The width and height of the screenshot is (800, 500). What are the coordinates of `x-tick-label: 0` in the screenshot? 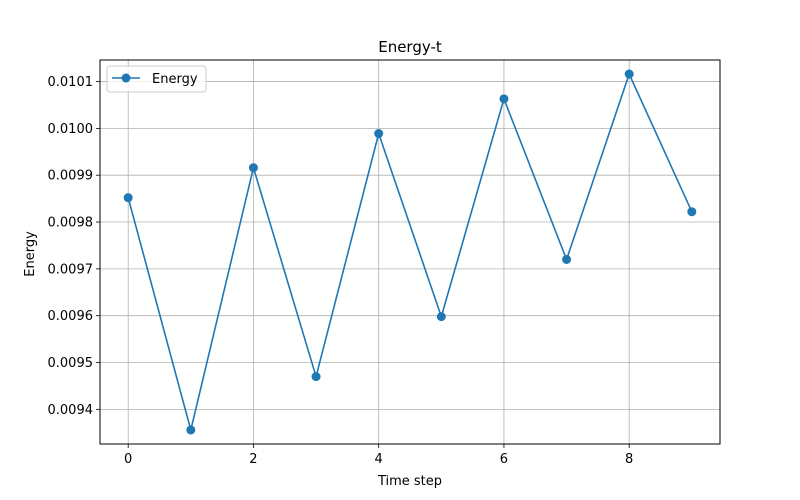 It's located at (128, 459).